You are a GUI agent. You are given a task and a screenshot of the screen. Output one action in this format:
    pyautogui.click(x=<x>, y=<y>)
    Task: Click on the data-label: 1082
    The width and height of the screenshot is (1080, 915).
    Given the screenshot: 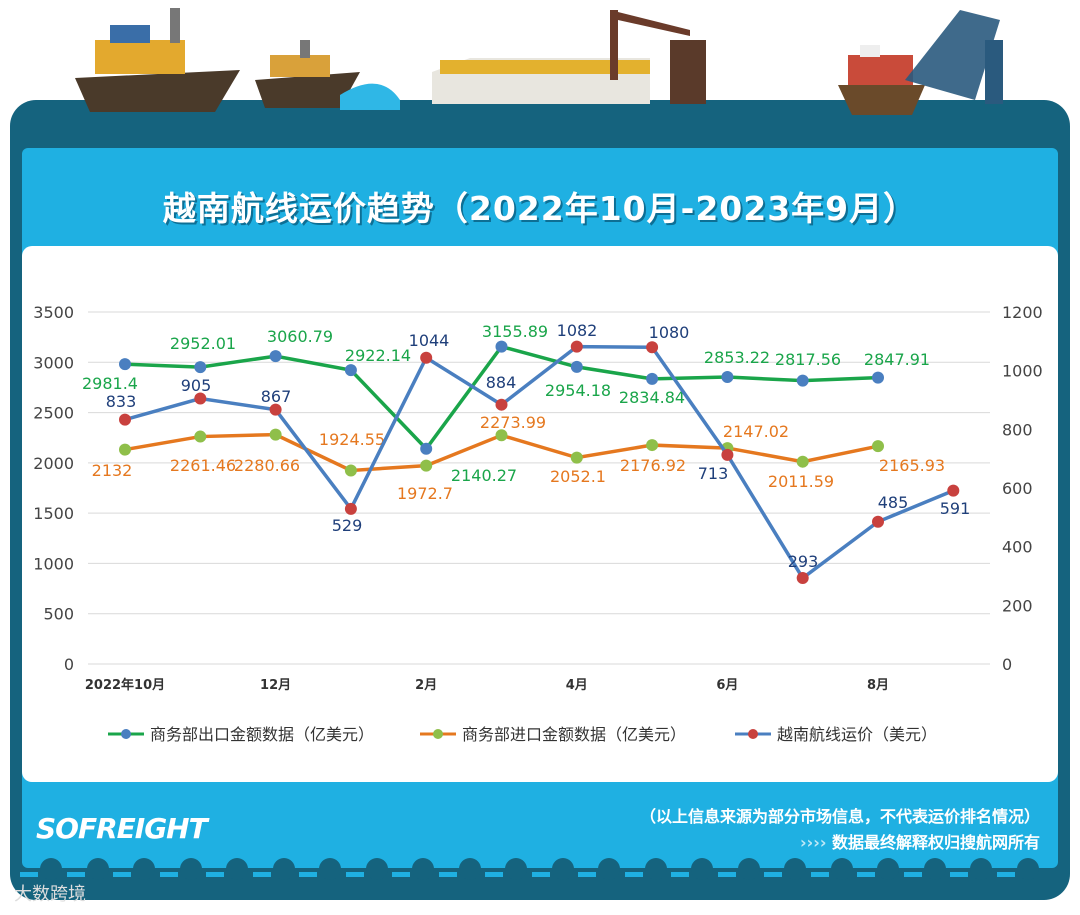 What is the action you would take?
    pyautogui.click(x=577, y=330)
    